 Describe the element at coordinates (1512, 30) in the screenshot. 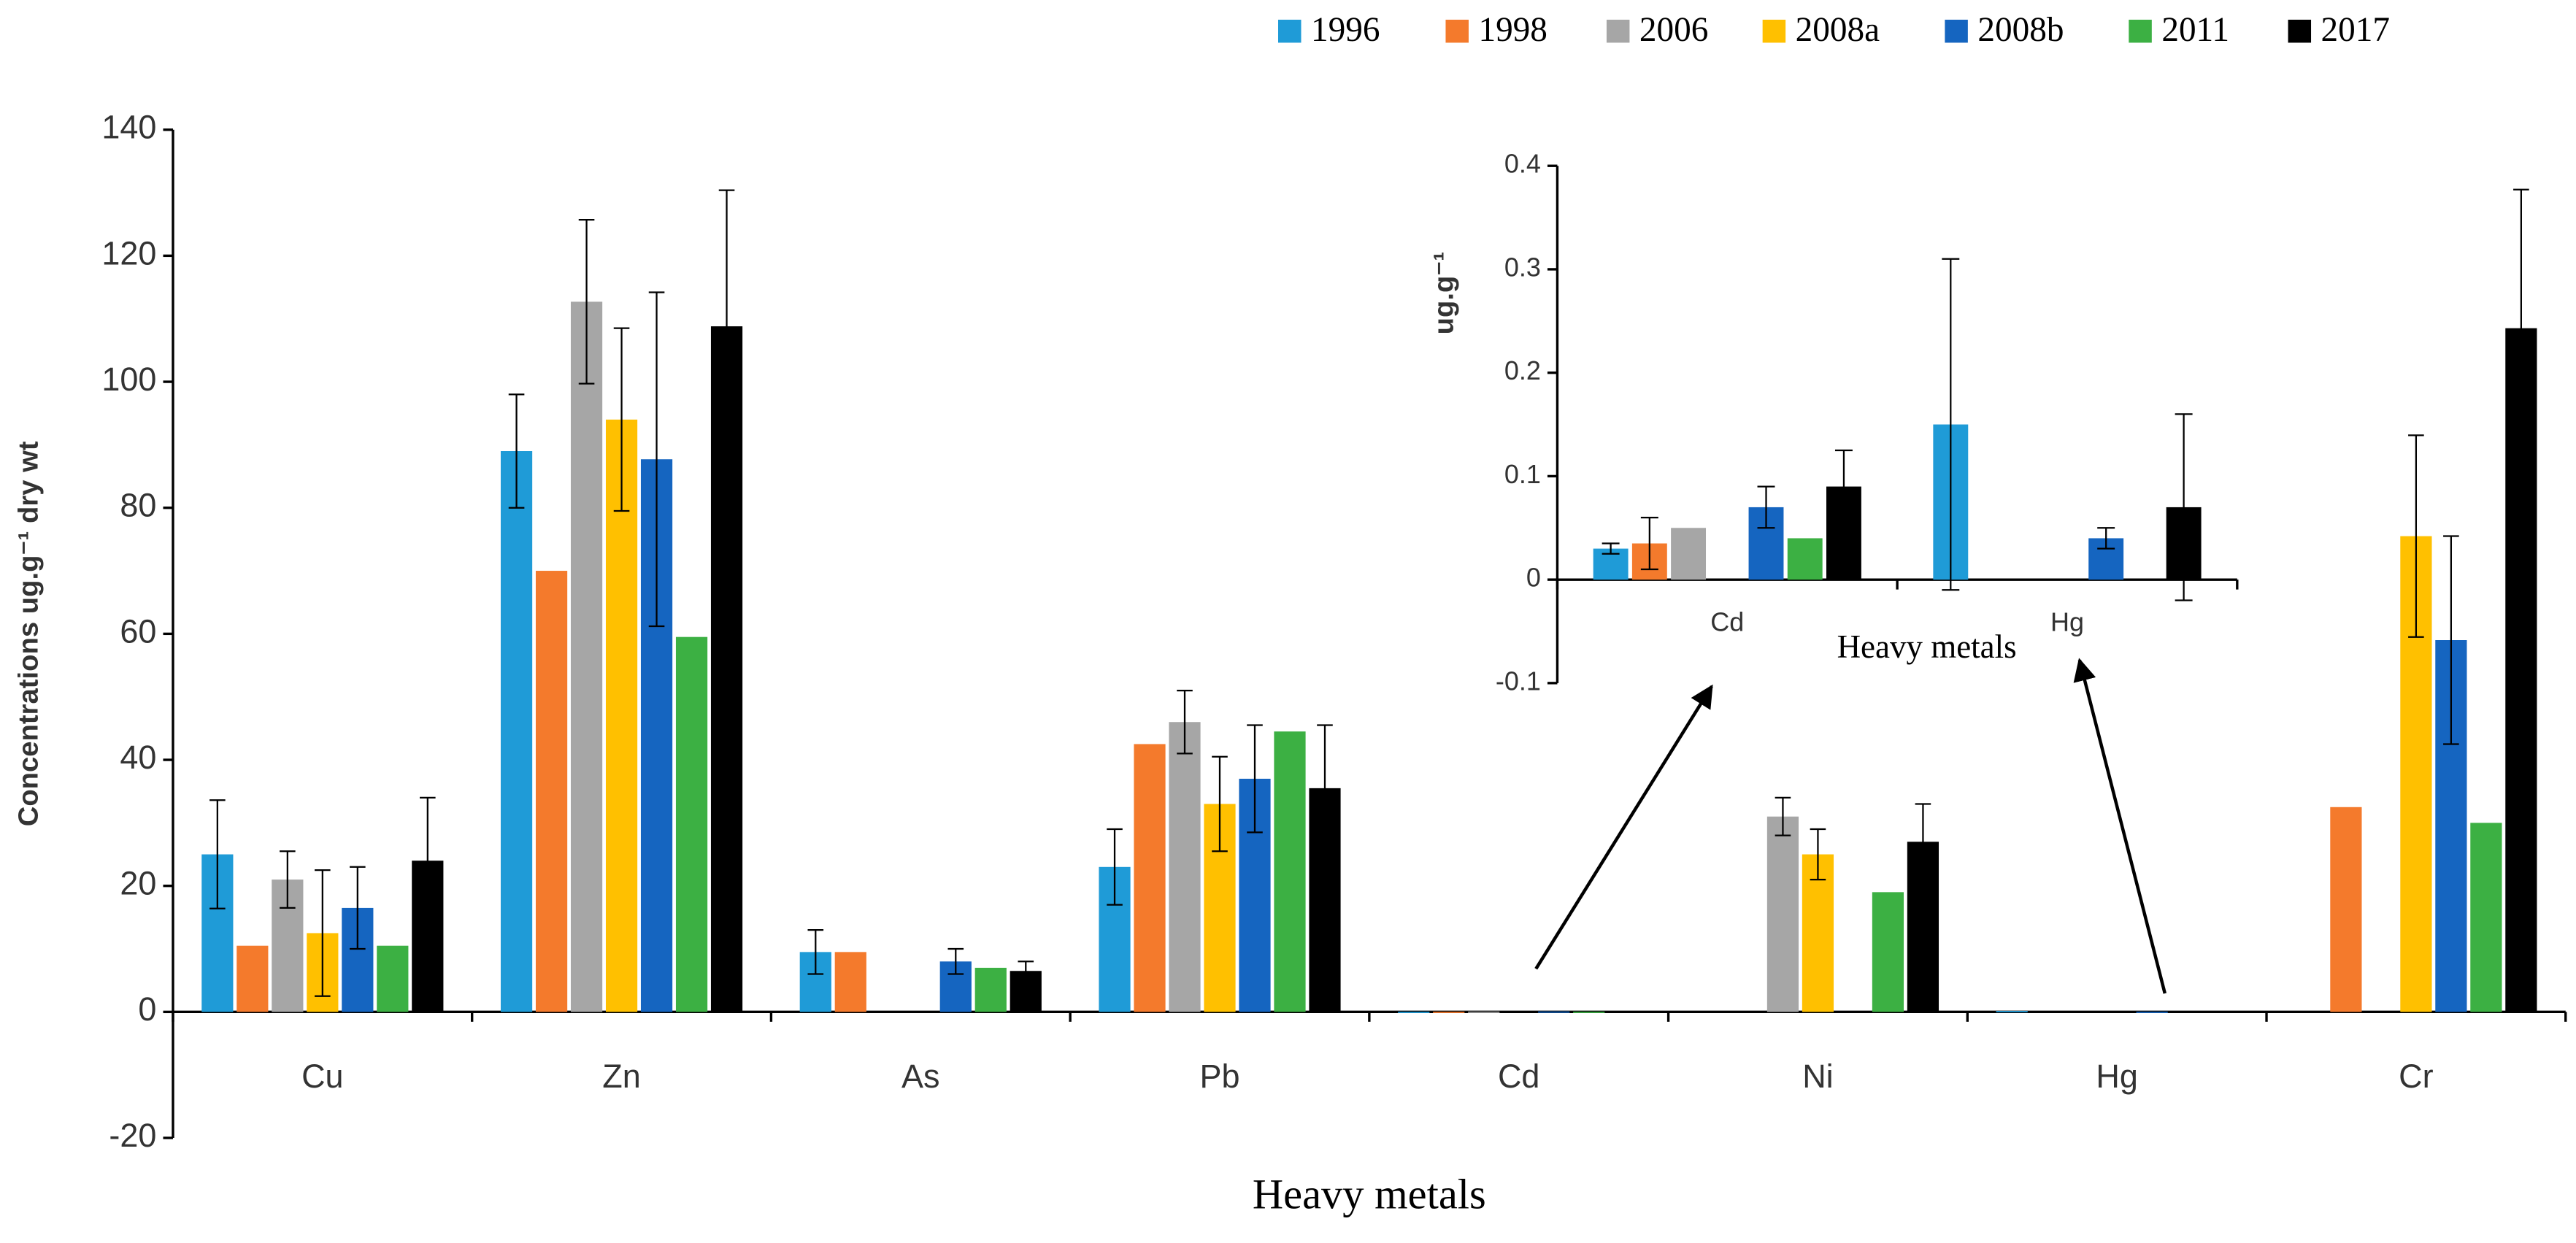

I see `legend-label: 1998` at that location.